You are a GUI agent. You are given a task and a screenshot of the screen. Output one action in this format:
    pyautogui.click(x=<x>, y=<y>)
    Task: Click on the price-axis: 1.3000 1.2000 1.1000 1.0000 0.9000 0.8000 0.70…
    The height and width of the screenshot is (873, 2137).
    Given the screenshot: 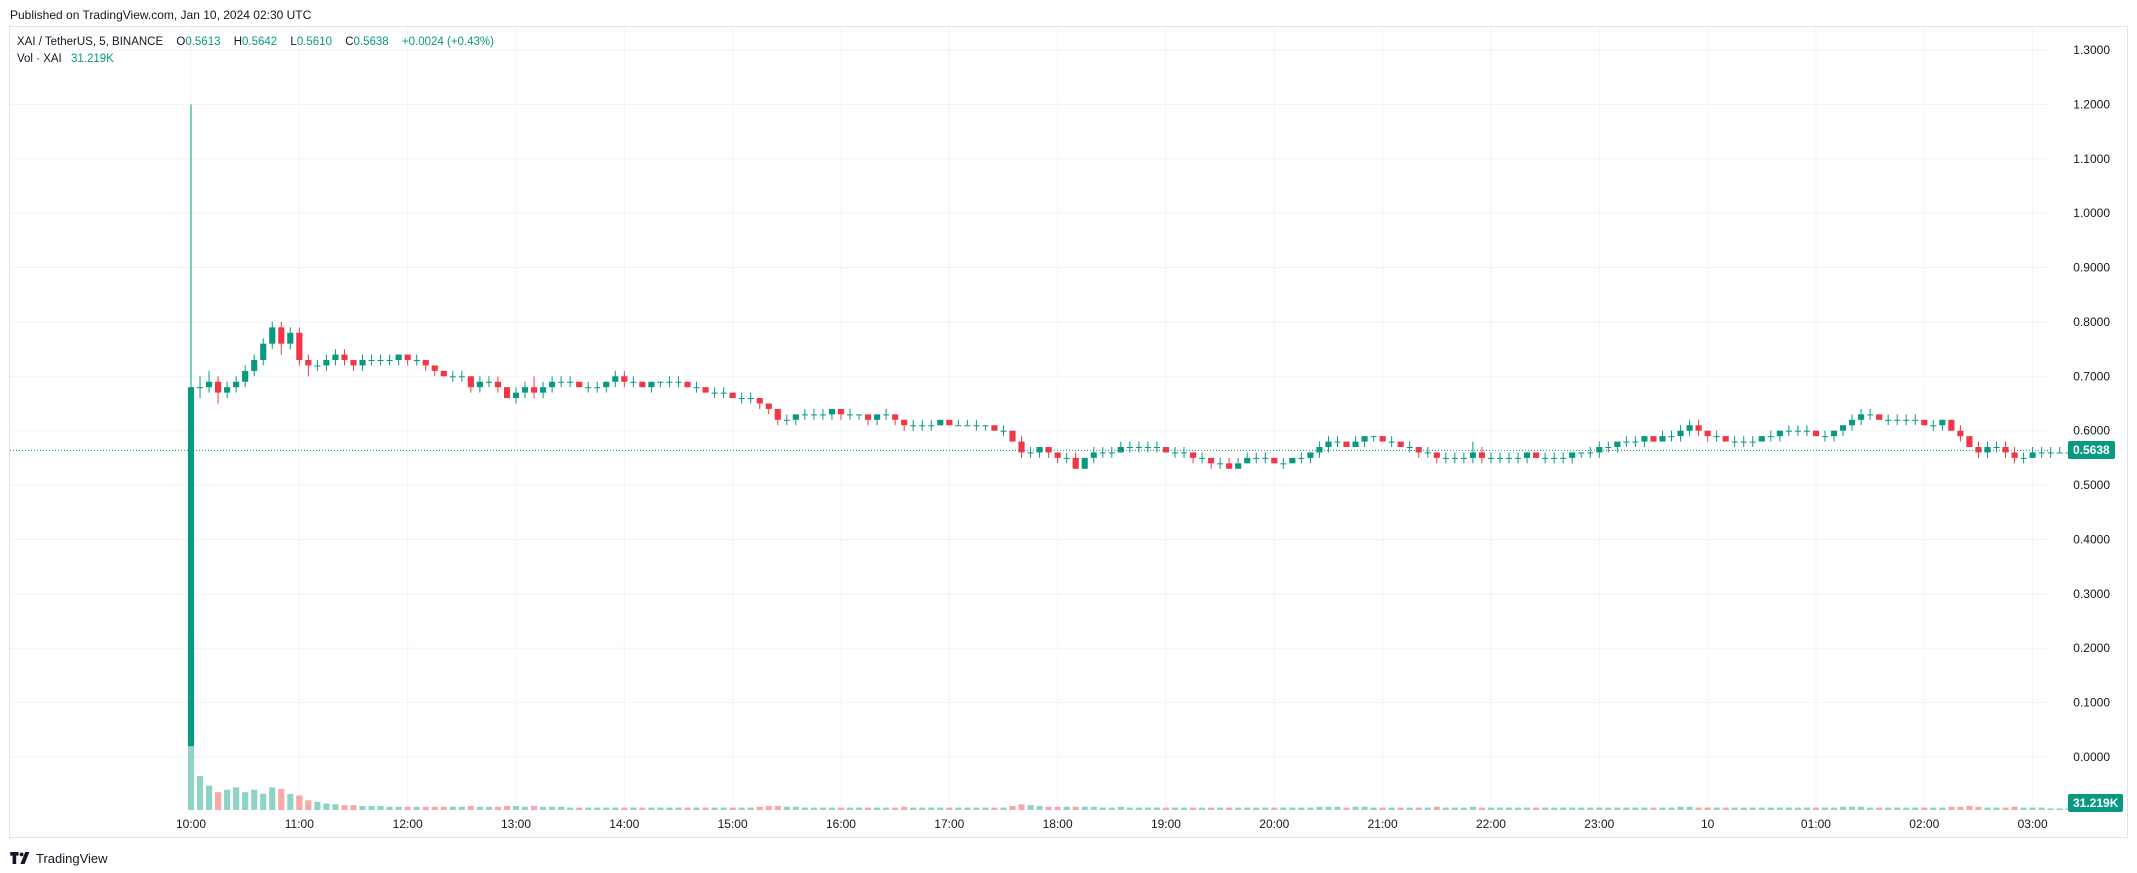 What is the action you would take?
    pyautogui.click(x=2091, y=403)
    